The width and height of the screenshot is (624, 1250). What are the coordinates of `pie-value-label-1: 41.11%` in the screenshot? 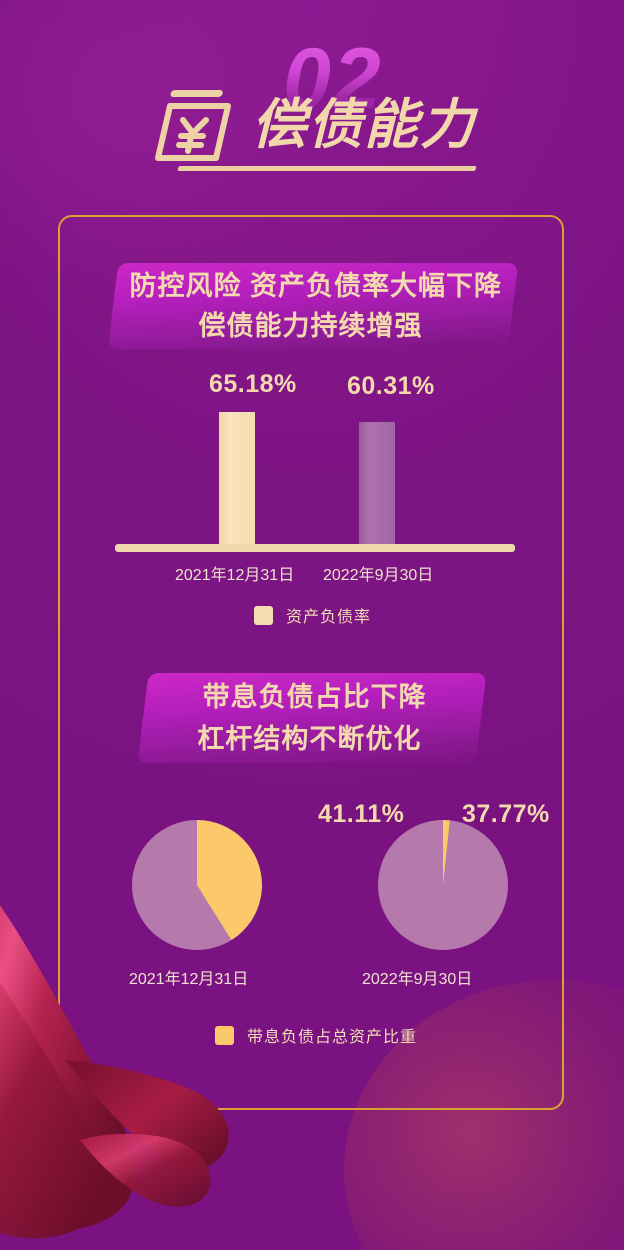 It's located at (361, 814).